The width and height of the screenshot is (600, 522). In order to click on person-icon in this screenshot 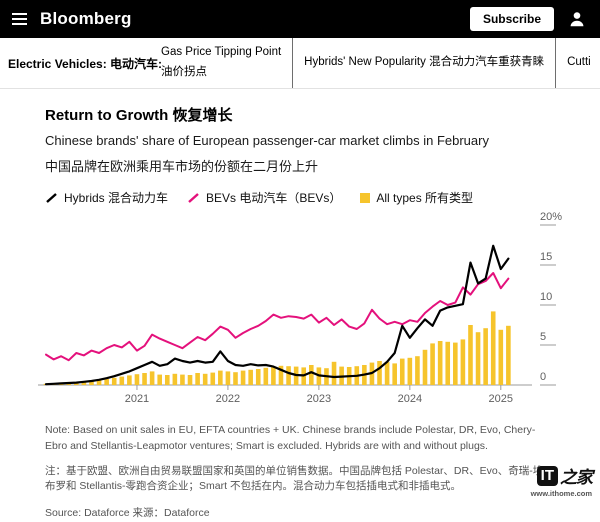, I will do `click(577, 19)`.